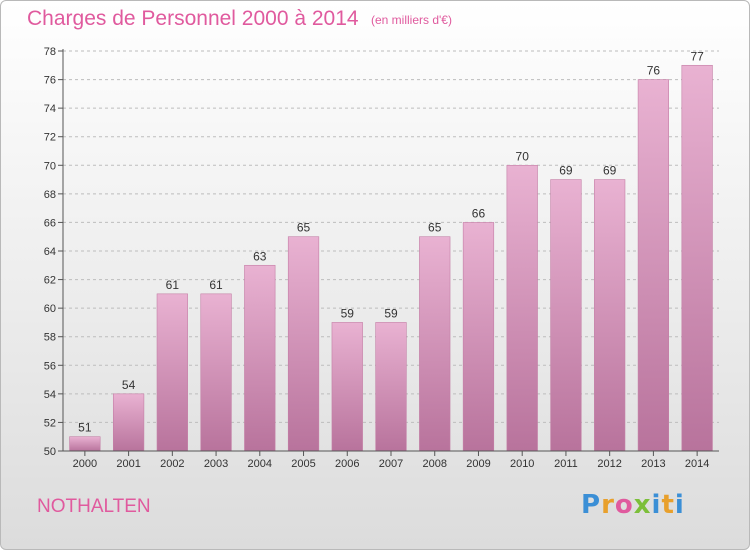  I want to click on x-tick-label: 2014, so click(697, 464).